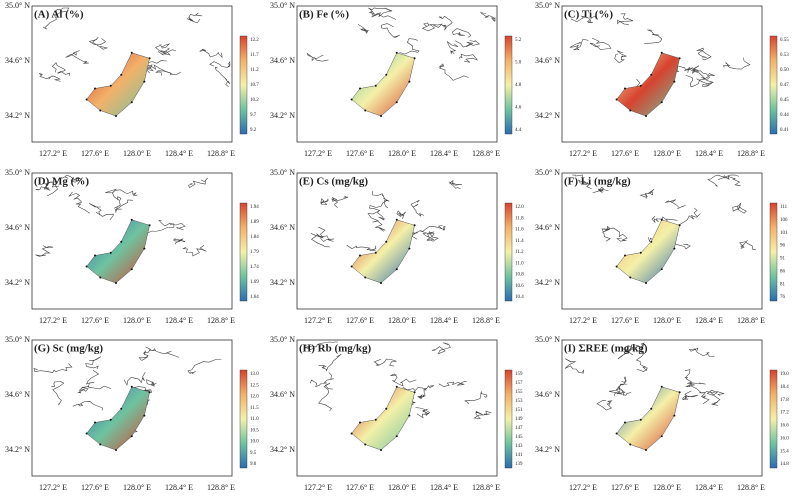  I want to click on colorbar-label: 10.2, so click(254, 100).